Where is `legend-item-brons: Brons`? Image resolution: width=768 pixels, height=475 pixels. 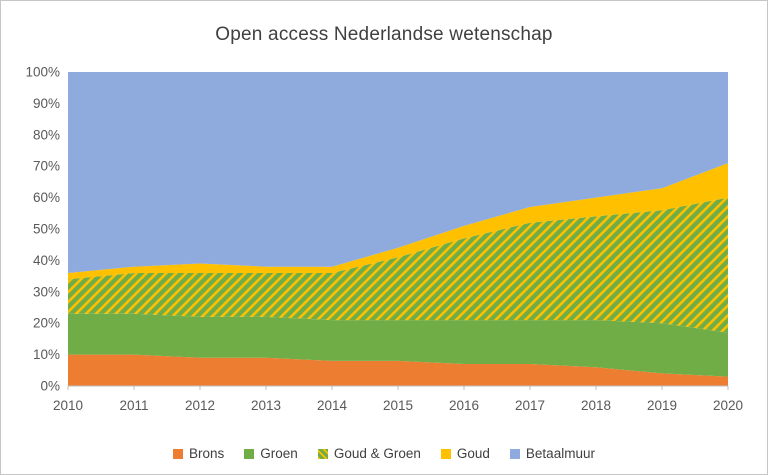 legend-item-brons: Brons is located at coordinates (198, 453).